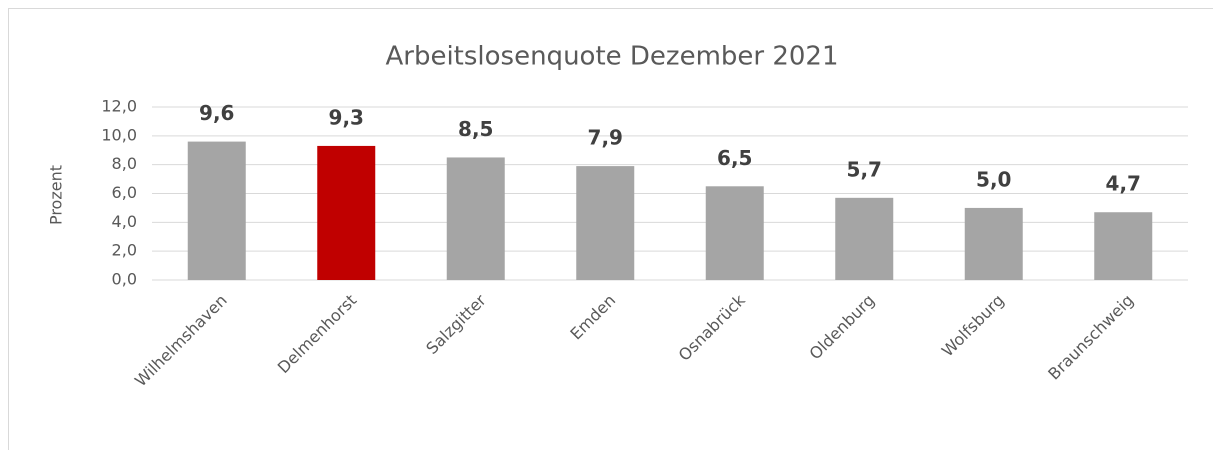 Image resolution: width=1213 pixels, height=450 pixels. I want to click on y-tick-label: 6,0, so click(124, 192).